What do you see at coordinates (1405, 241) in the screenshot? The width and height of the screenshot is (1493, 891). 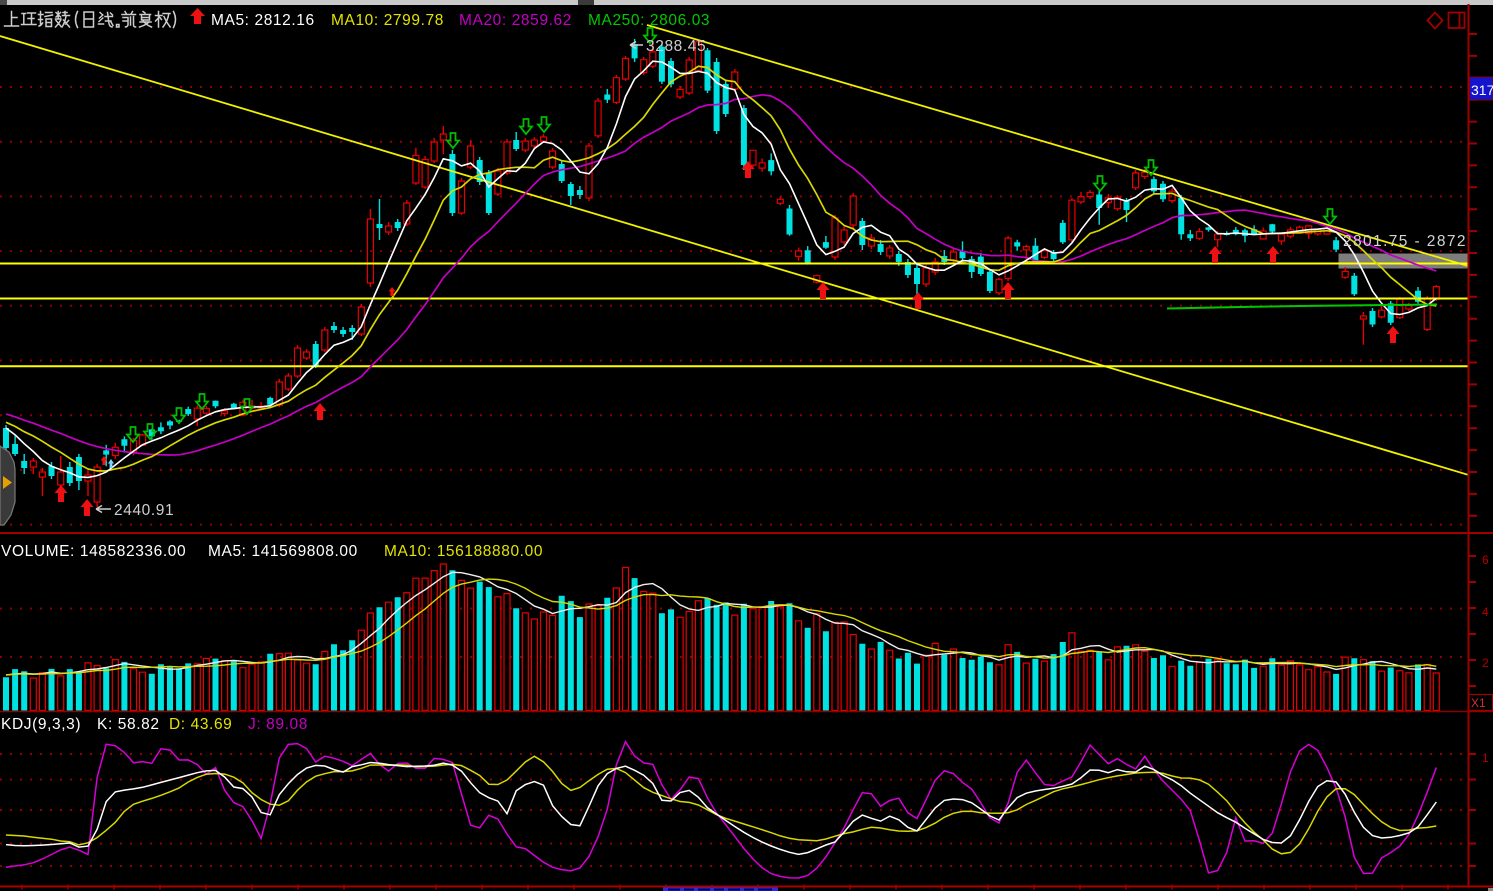 I see `svg-text: 2801.75 - 2872` at bounding box center [1405, 241].